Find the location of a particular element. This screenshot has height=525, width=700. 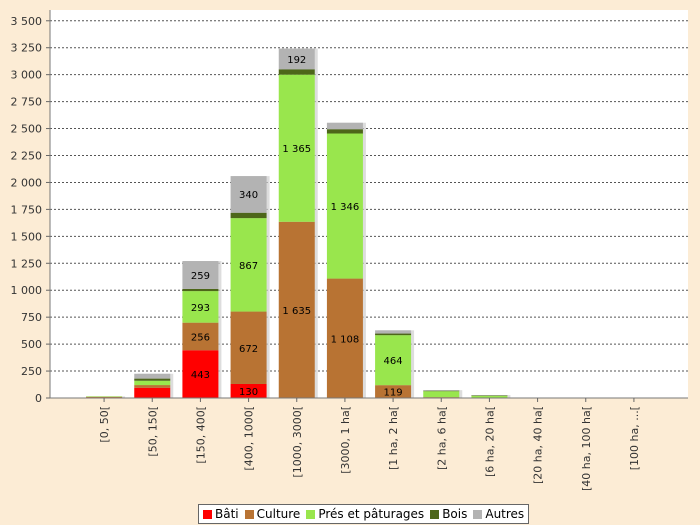

data-label: 867 is located at coordinates (248, 266).